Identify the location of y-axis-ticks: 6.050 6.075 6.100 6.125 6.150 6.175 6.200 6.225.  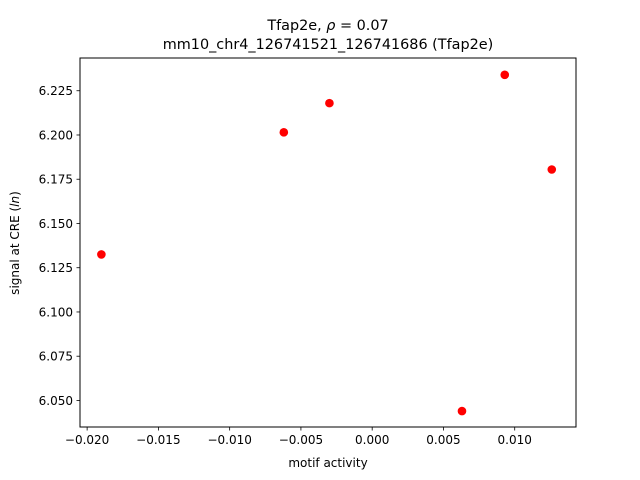
(59, 246).